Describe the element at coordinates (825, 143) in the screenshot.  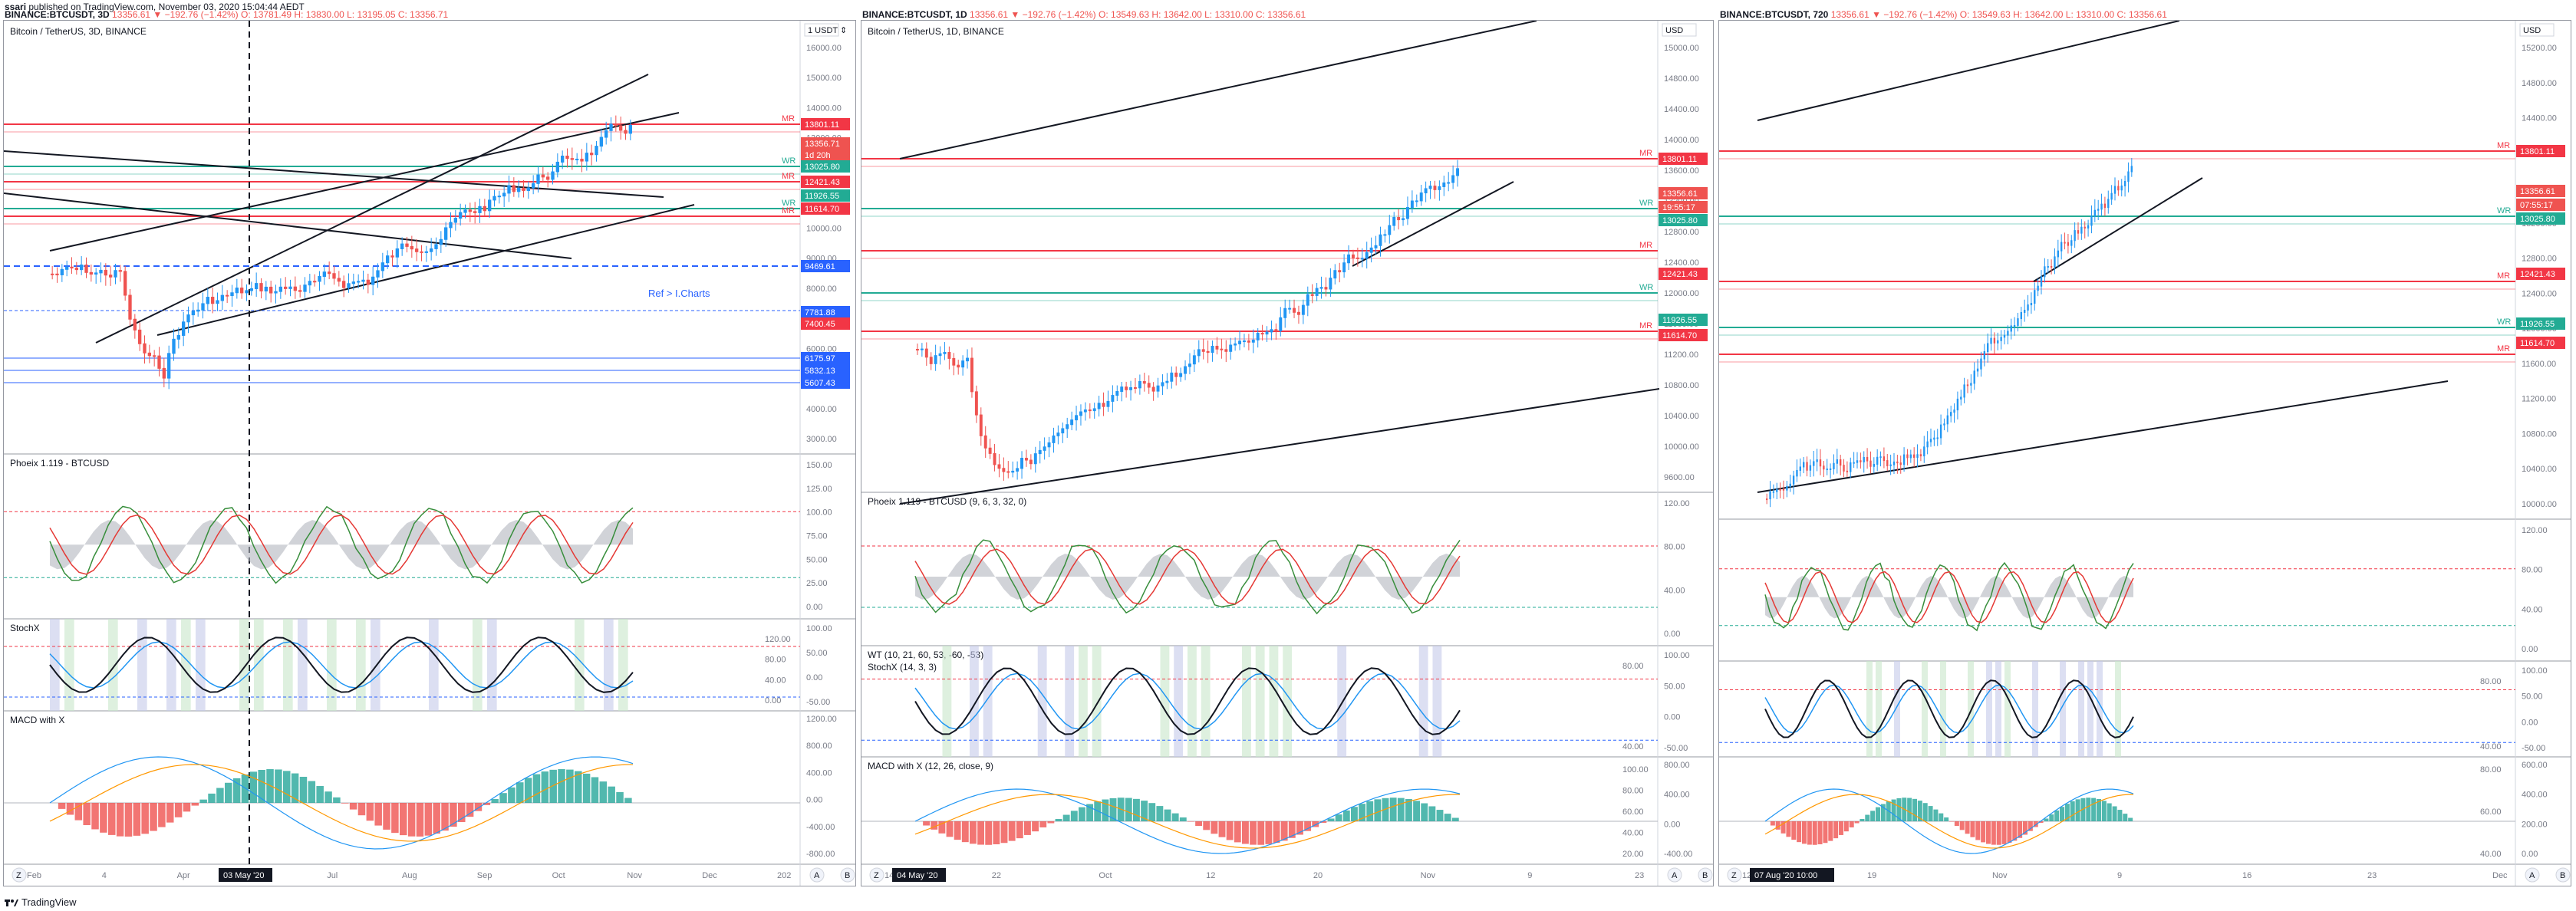
I see `price-tag: 13356.71` at that location.